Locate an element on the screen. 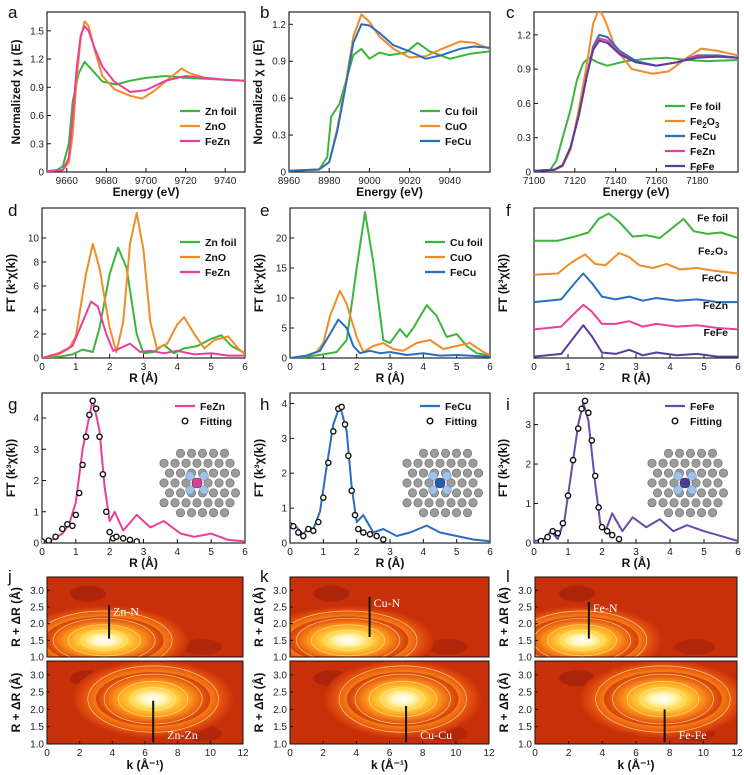  x-tick-label: 5 is located at coordinates (457, 367).